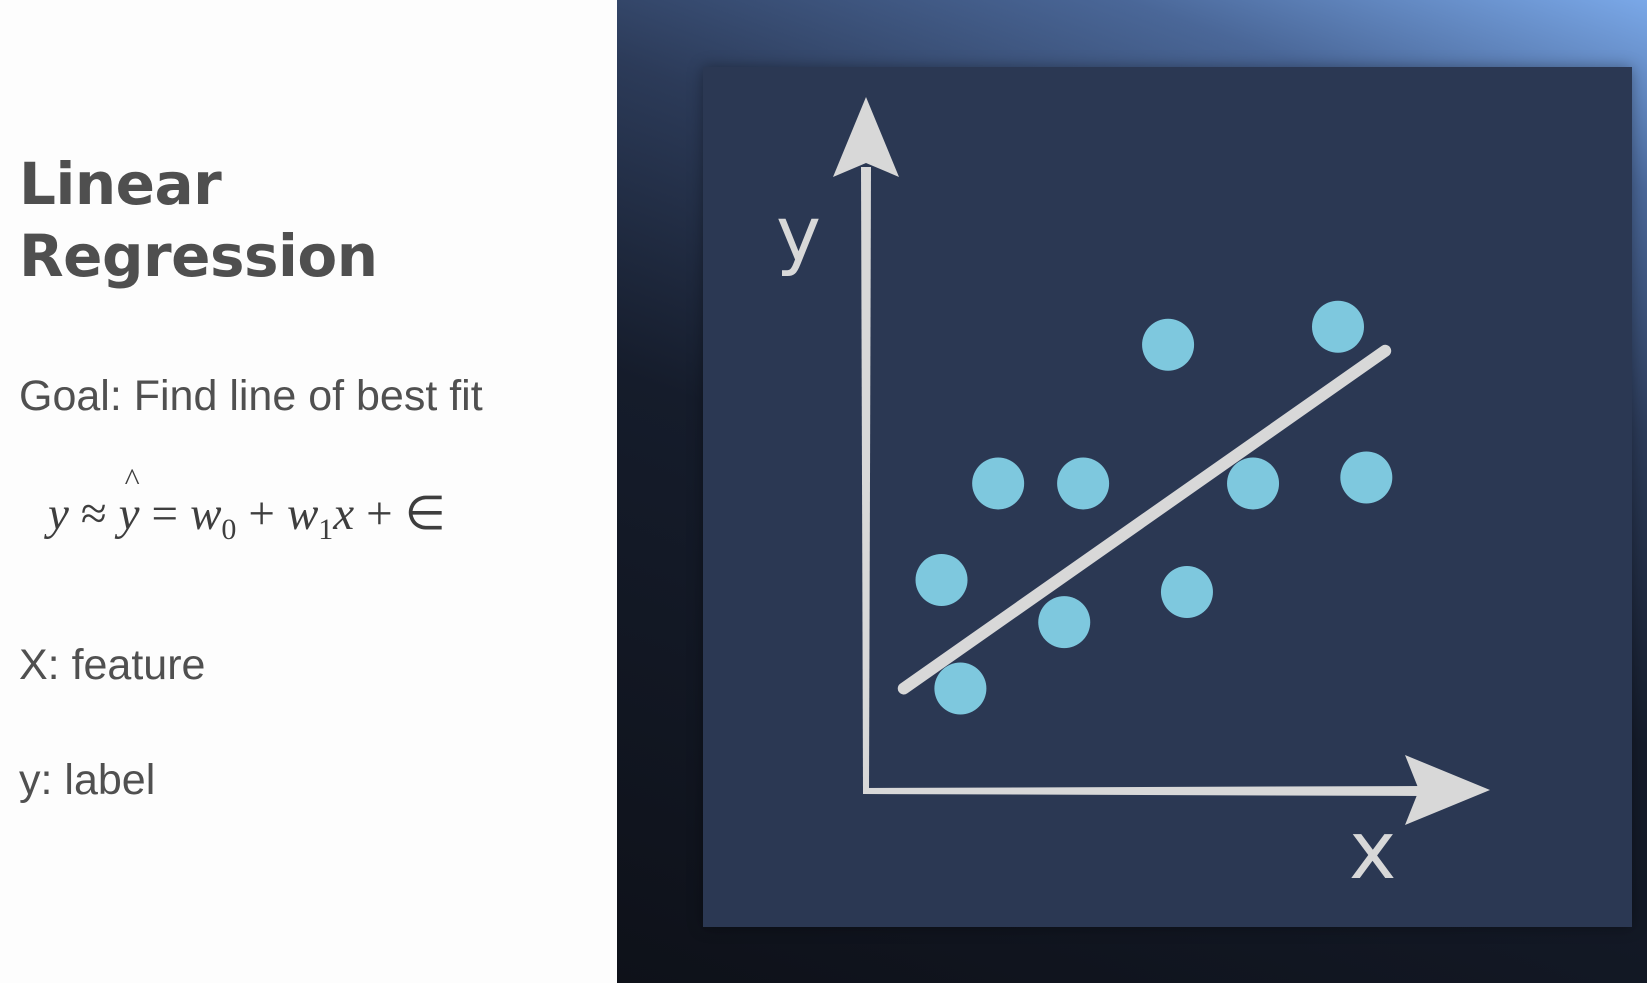  Describe the element at coordinates (247, 503) in the screenshot. I see `regression-equation: y ≈ y ^ = w0 + w1x + ∈` at that location.